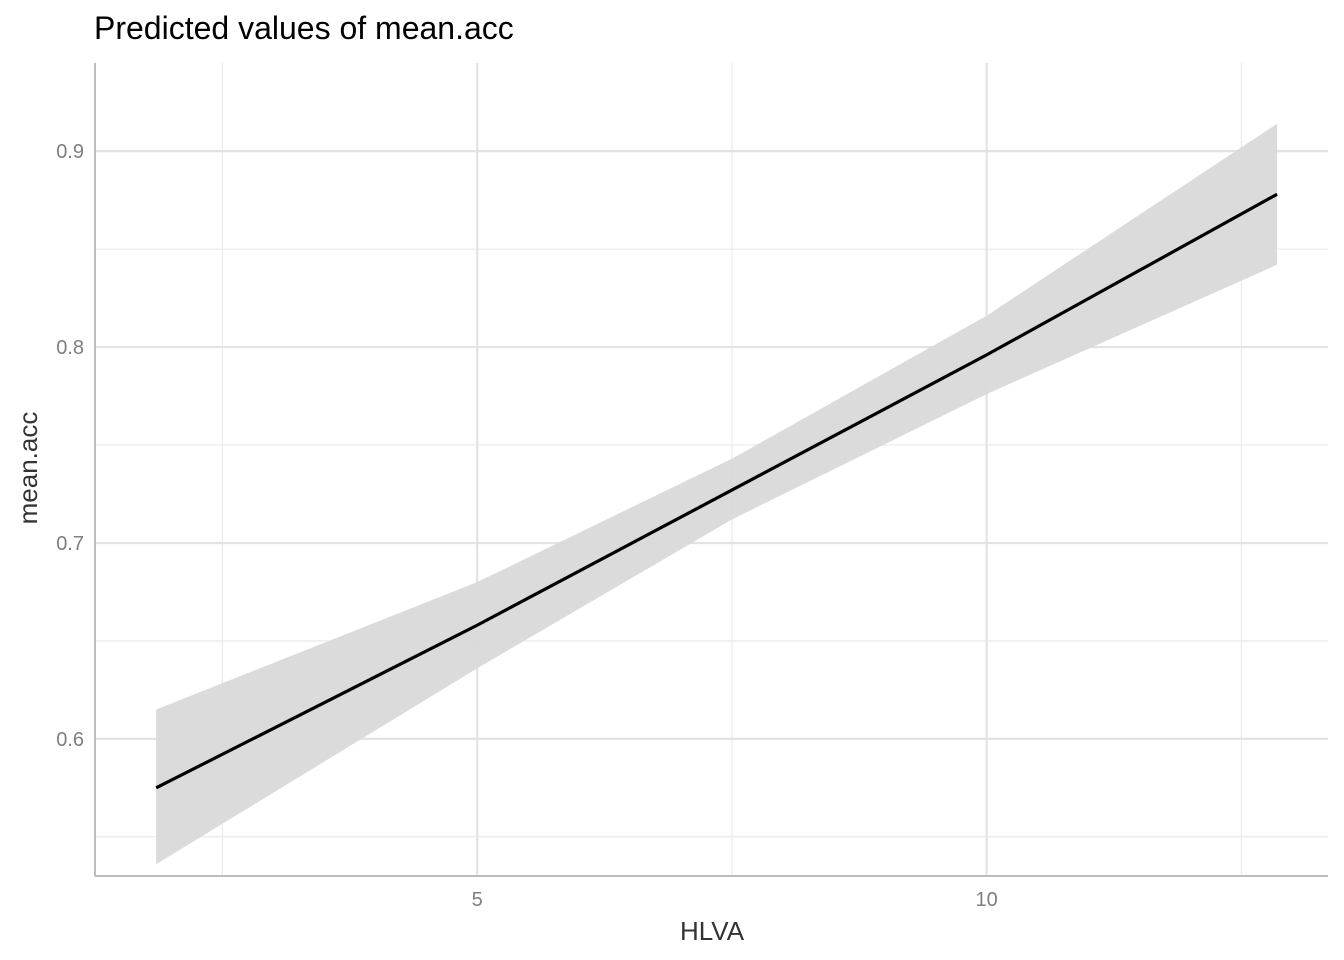 Image resolution: width=1344 pixels, height=960 pixels. I want to click on chart-title: Predicted values of mean.acc, so click(304, 28).